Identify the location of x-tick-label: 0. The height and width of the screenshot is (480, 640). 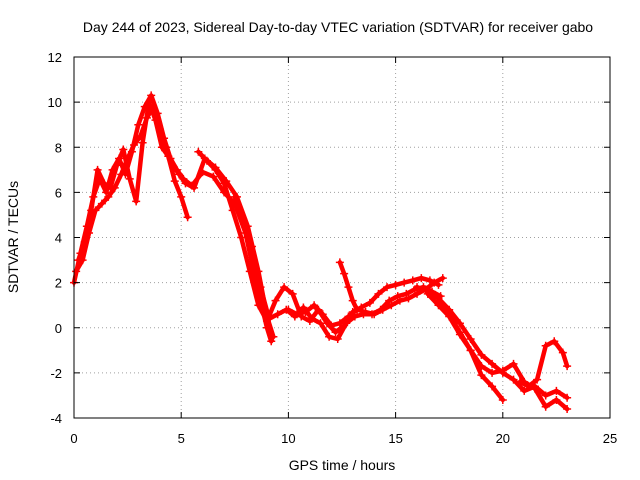
(73, 438).